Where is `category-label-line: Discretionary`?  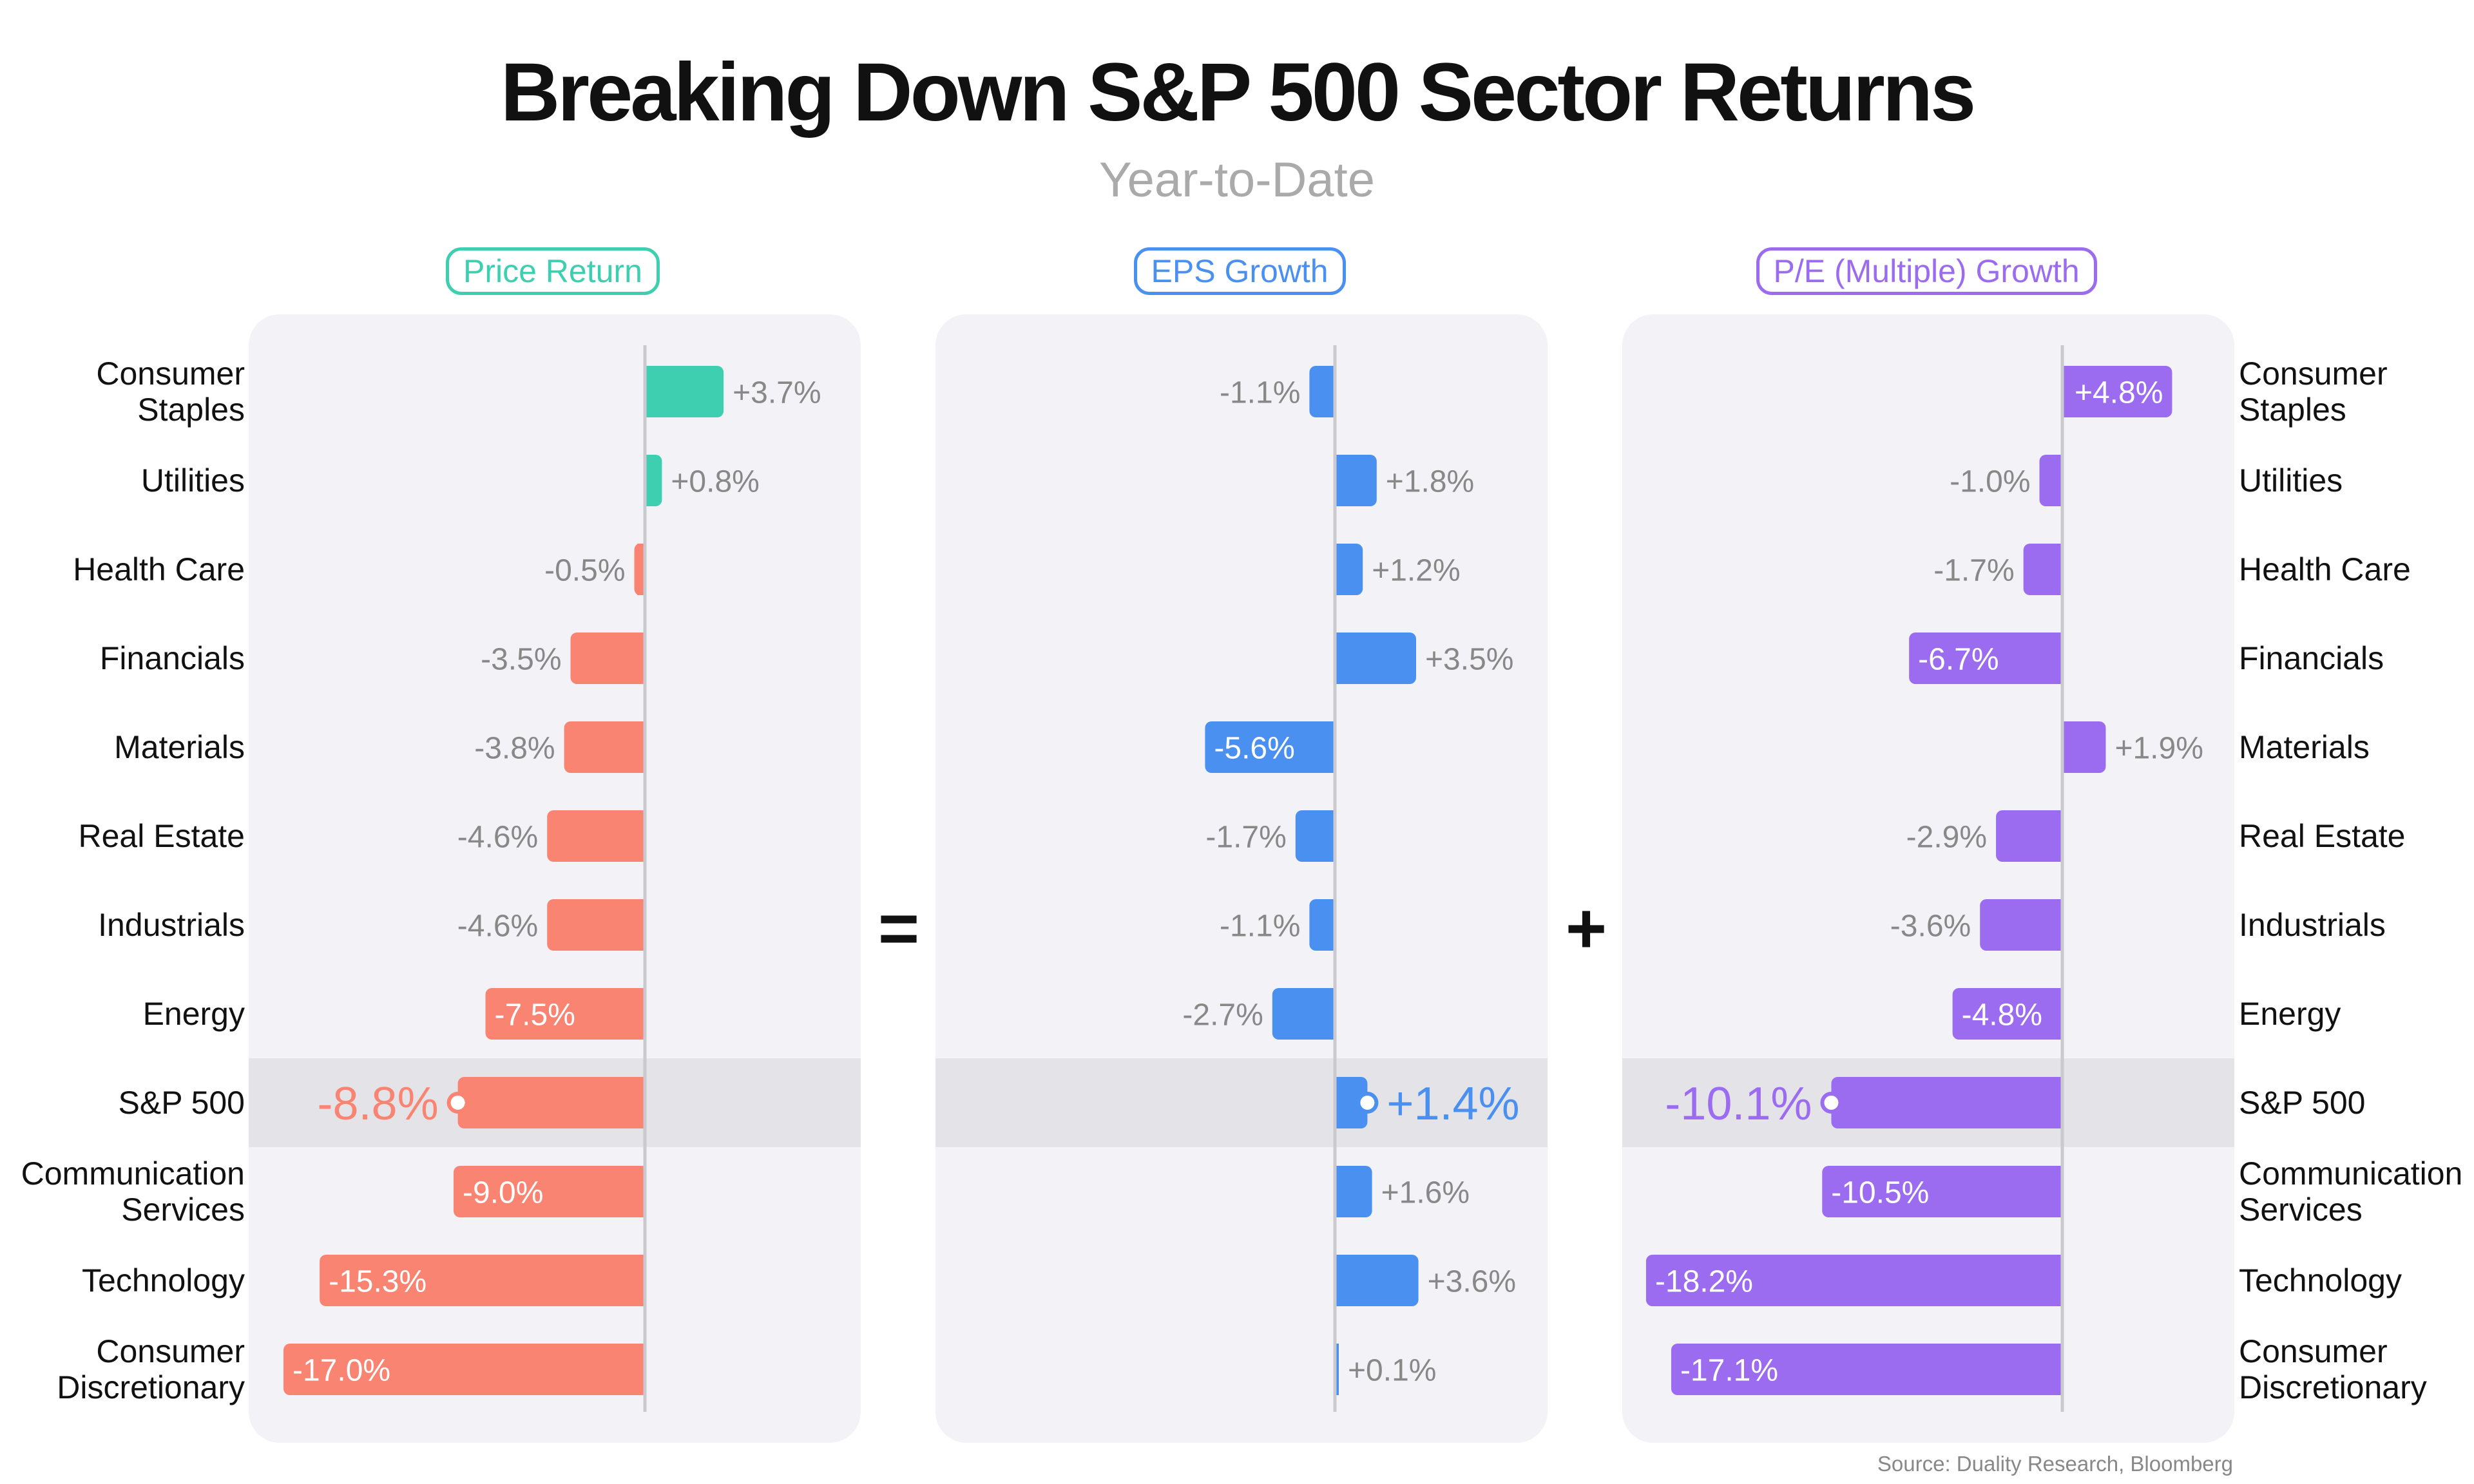
category-label-line: Discretionary is located at coordinates (151, 1387).